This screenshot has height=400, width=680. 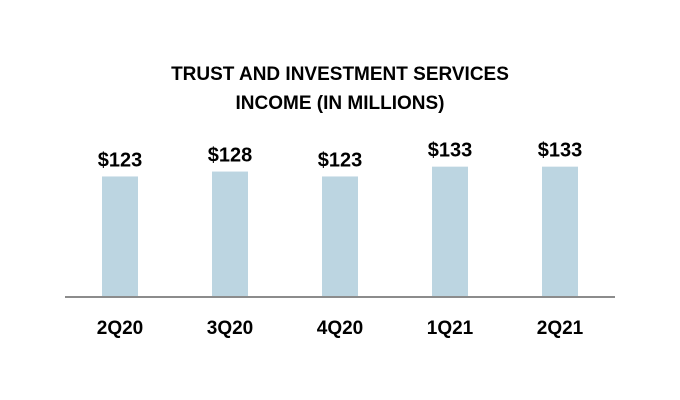 What do you see at coordinates (450, 231) in the screenshot?
I see `bar-1q21` at bounding box center [450, 231].